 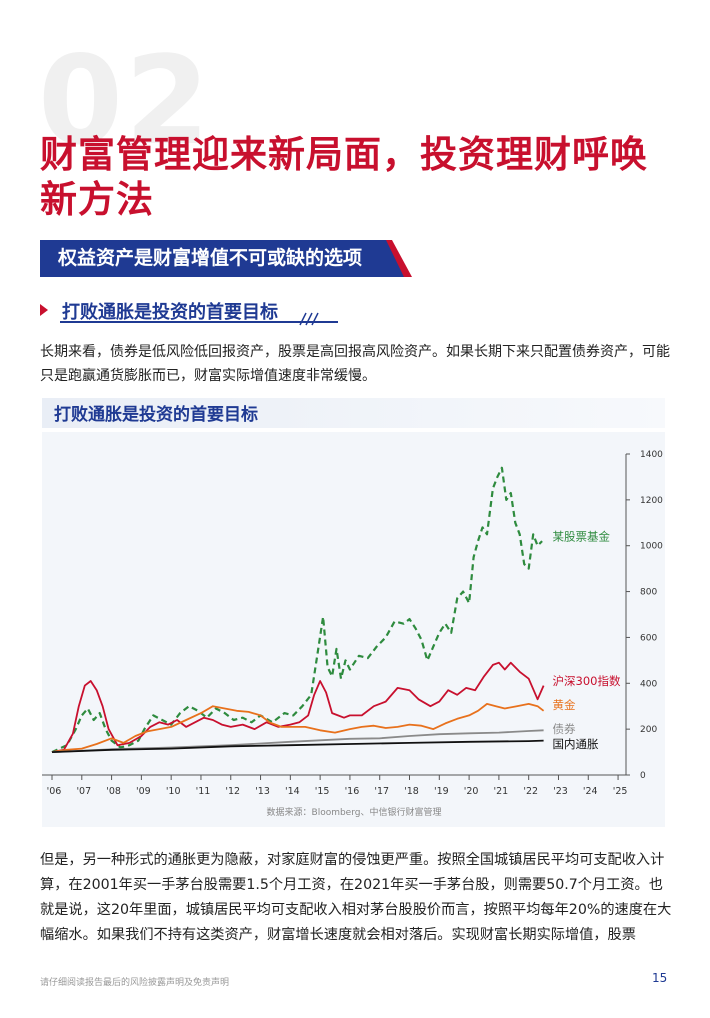 I want to click on banner-text: 权益资产是财富增值不可或缺的选项, so click(x=210, y=258).